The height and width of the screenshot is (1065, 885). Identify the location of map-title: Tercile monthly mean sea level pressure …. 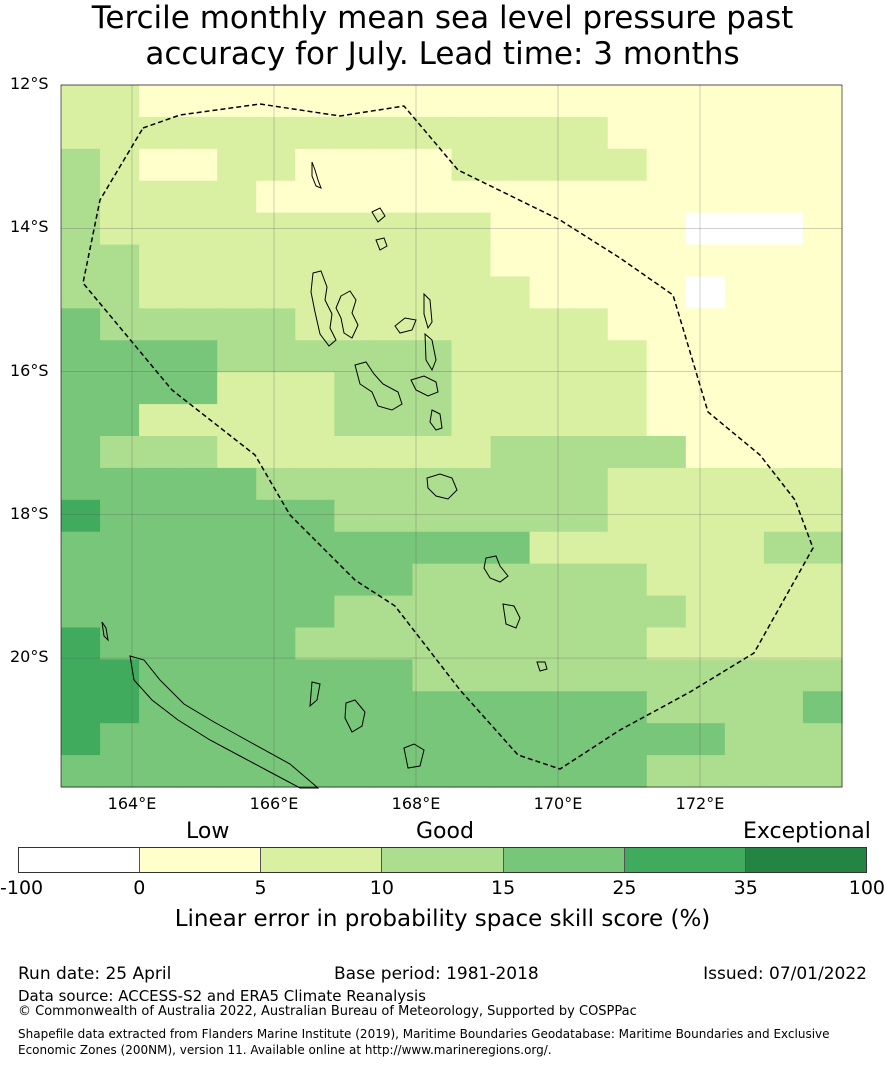
(442, 36).